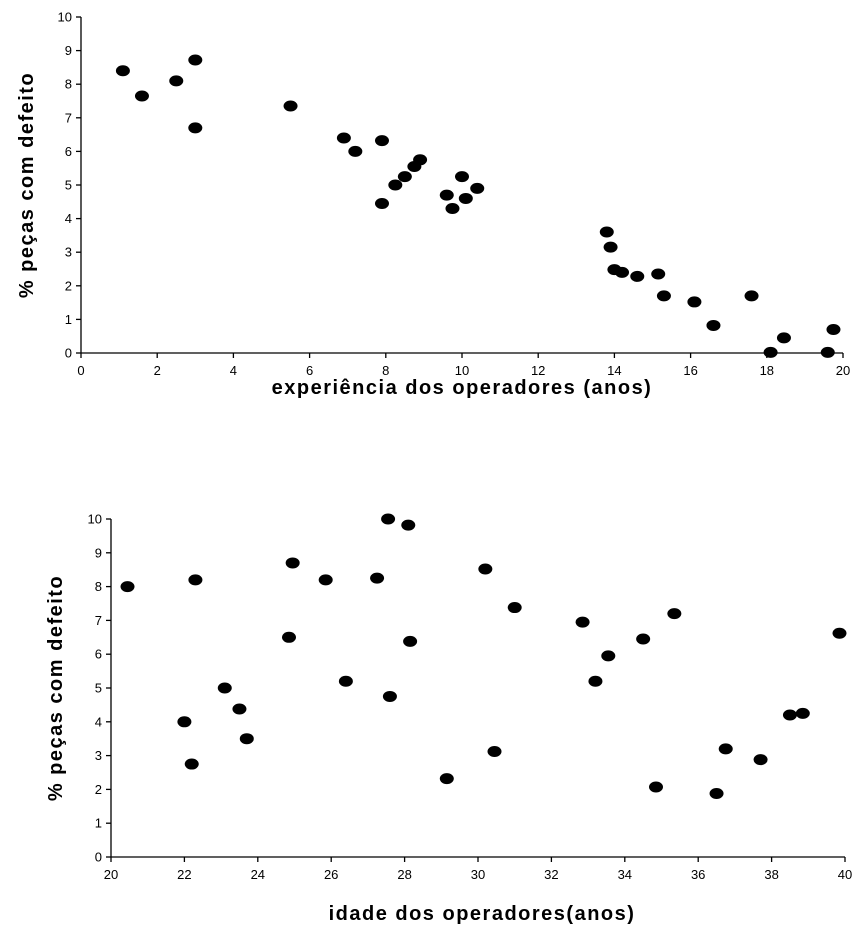 The height and width of the screenshot is (934, 857). What do you see at coordinates (462, 370) in the screenshot?
I see `chart1-x-tick-label: 10` at bounding box center [462, 370].